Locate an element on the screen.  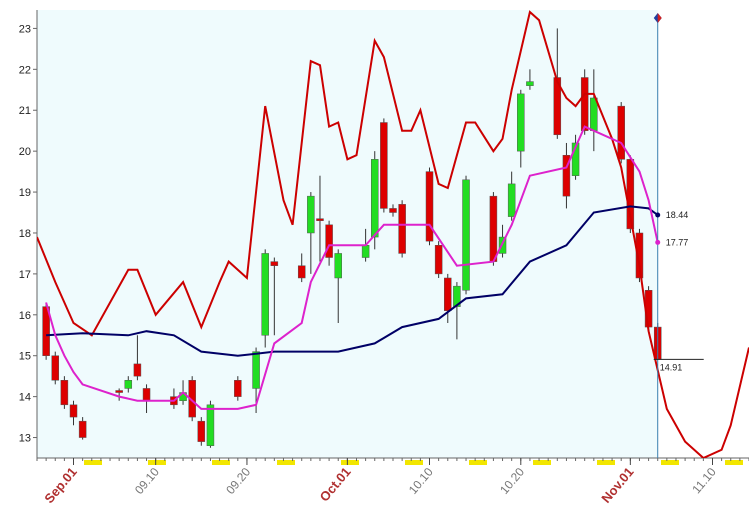
y-tick-label: 14 is located at coordinates (25, 398).